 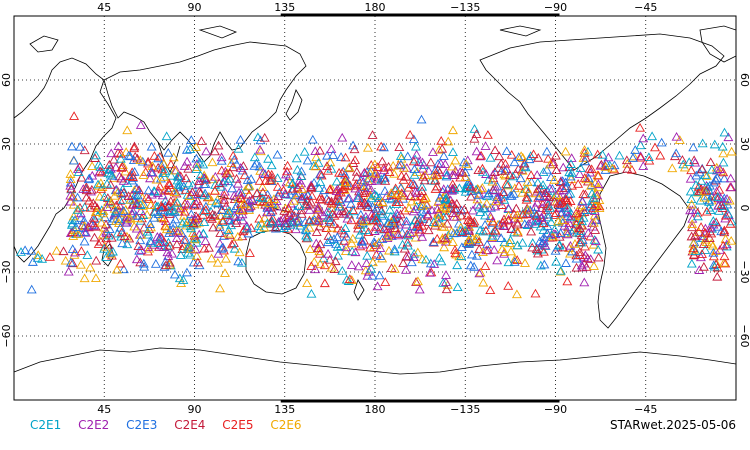 What do you see at coordinates (744, 80) in the screenshot?
I see `lat-tick-label-right: 60` at bounding box center [744, 80].